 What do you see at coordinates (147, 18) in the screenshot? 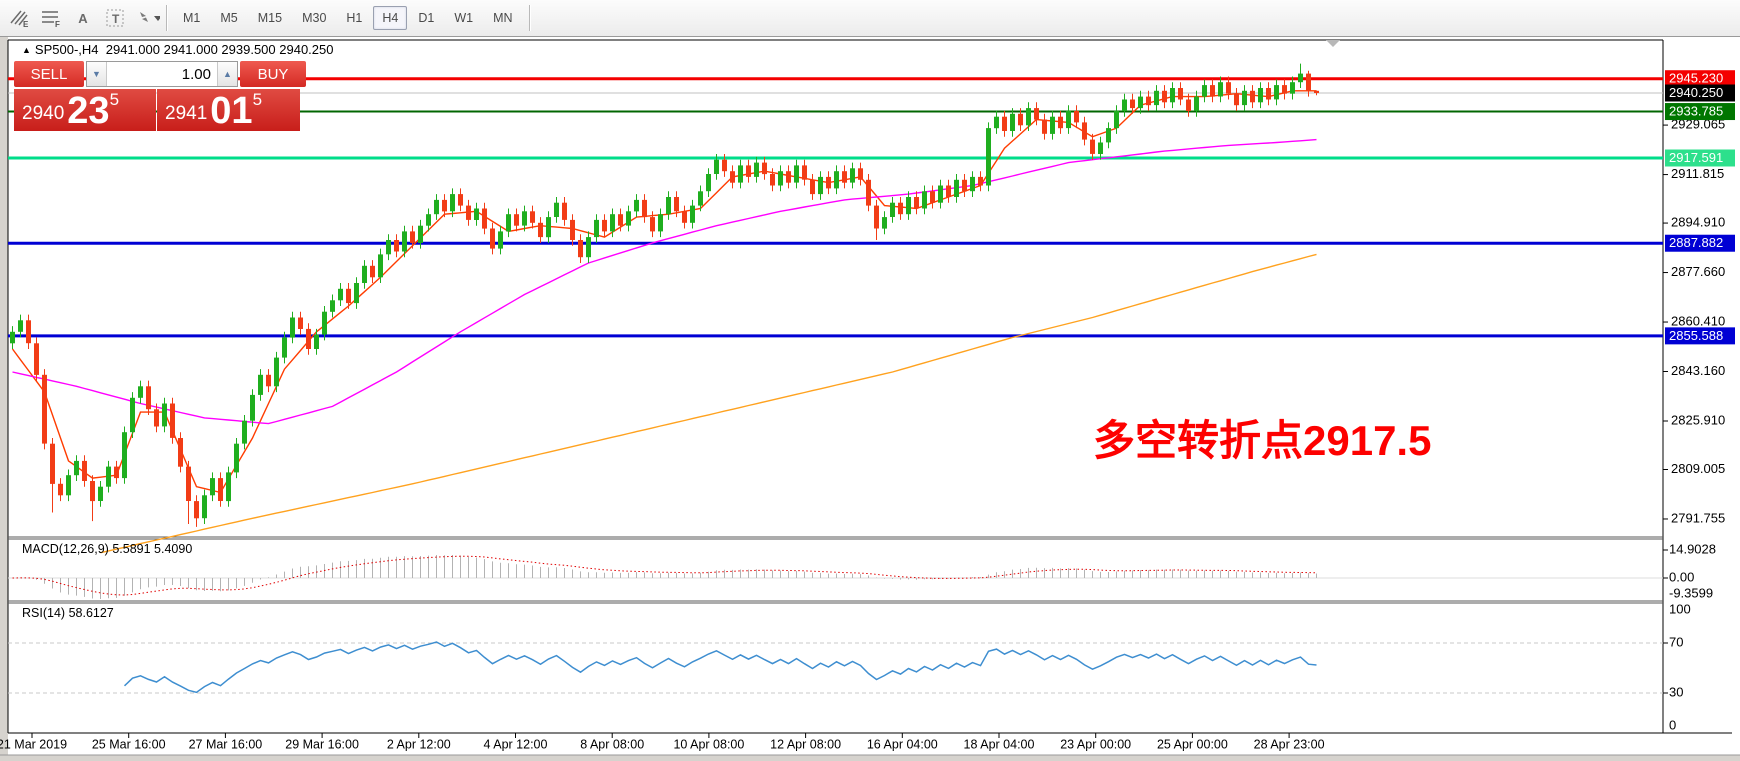
I see `arrow-tools-icon` at bounding box center [147, 18].